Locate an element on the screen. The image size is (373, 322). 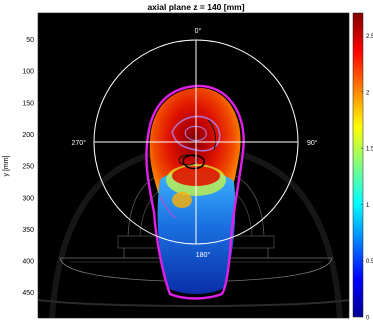
colorbar-tick-label: 2.5 is located at coordinates (369, 37).